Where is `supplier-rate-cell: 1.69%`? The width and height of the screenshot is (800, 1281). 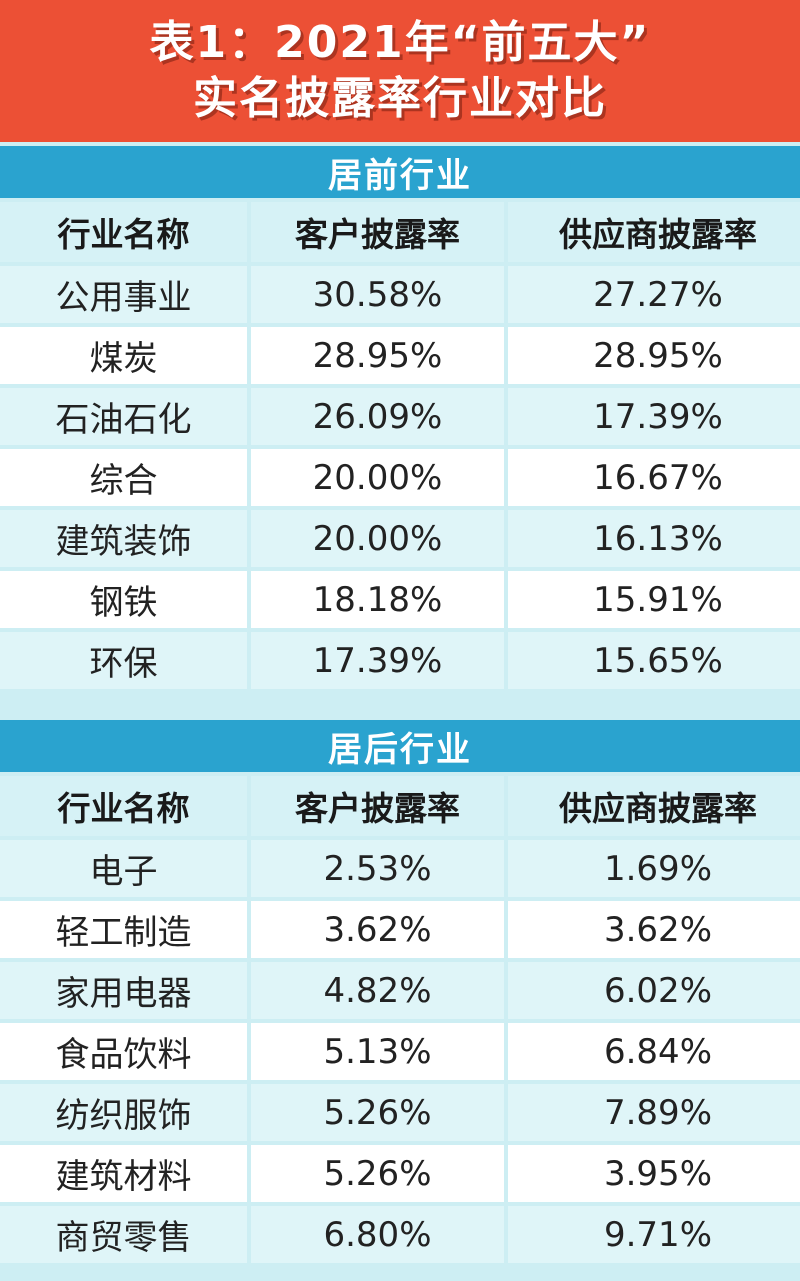 supplier-rate-cell: 1.69% is located at coordinates (654, 868).